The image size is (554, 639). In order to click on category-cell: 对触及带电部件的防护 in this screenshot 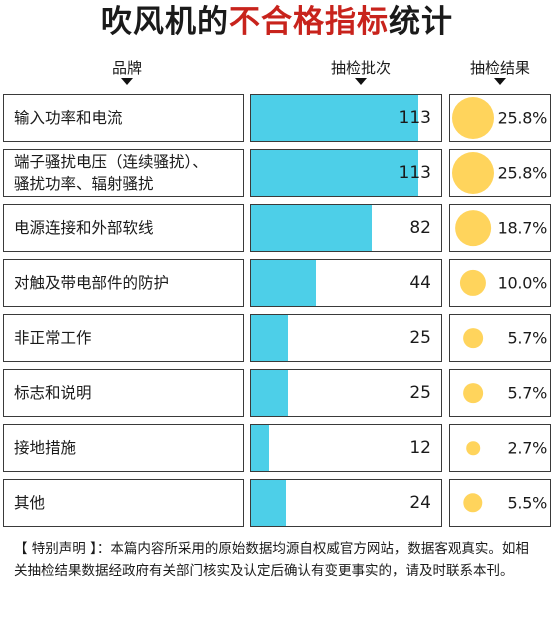, I will do `click(123, 283)`.